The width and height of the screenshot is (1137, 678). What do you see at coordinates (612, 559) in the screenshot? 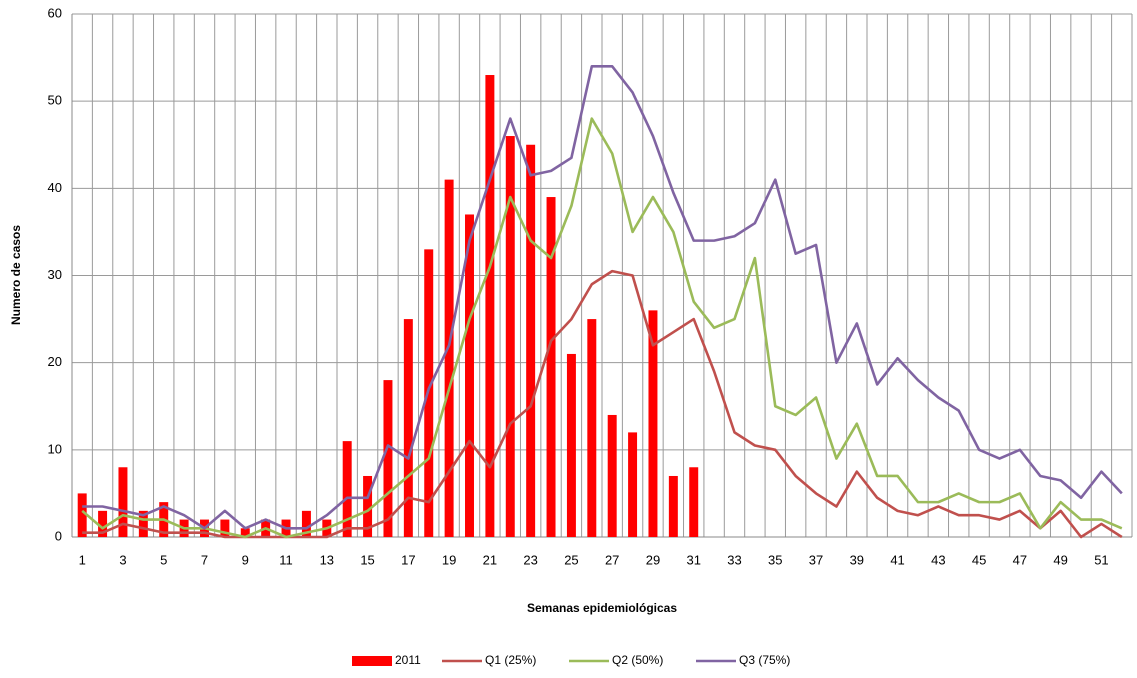
I see `x-tick-label: 27` at bounding box center [612, 559].